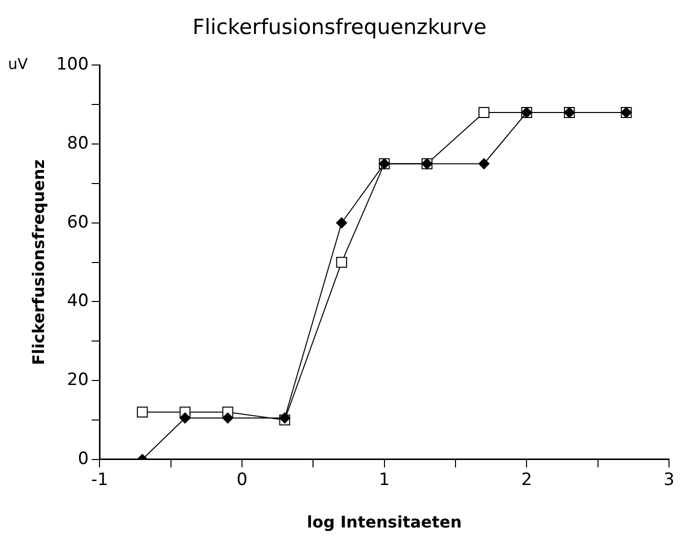  What do you see at coordinates (78, 301) in the screenshot?
I see `y-tick-label: 40` at bounding box center [78, 301].